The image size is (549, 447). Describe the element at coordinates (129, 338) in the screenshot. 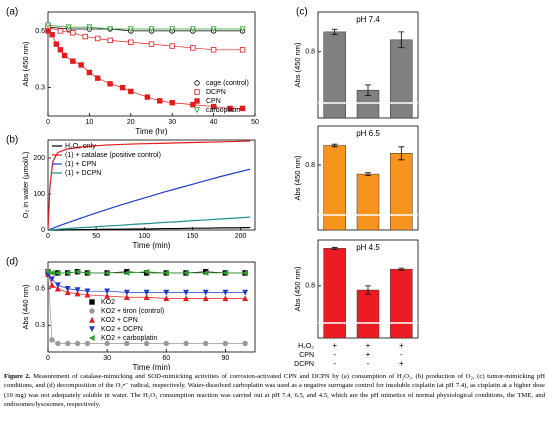

I see `legend-label: KO2 + carboplatin` at that location.